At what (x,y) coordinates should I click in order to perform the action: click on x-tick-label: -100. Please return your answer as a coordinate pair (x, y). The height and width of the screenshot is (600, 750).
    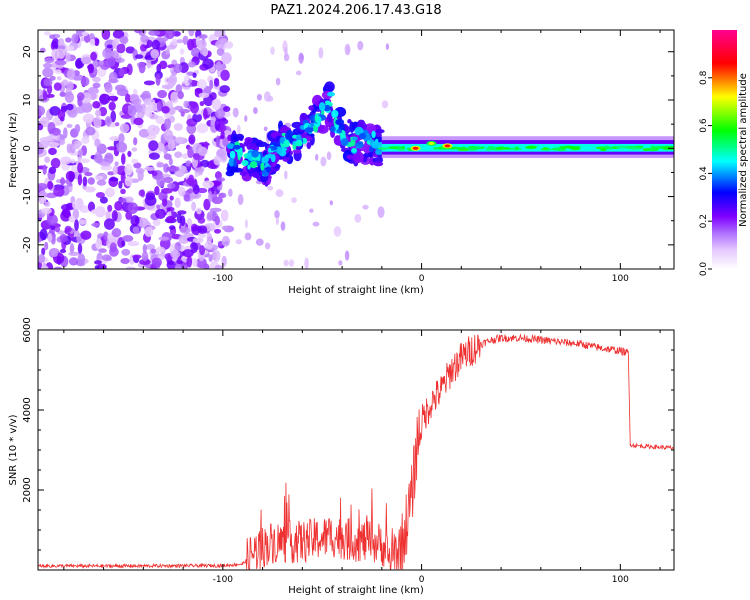
    Looking at the image, I should click on (223, 580).